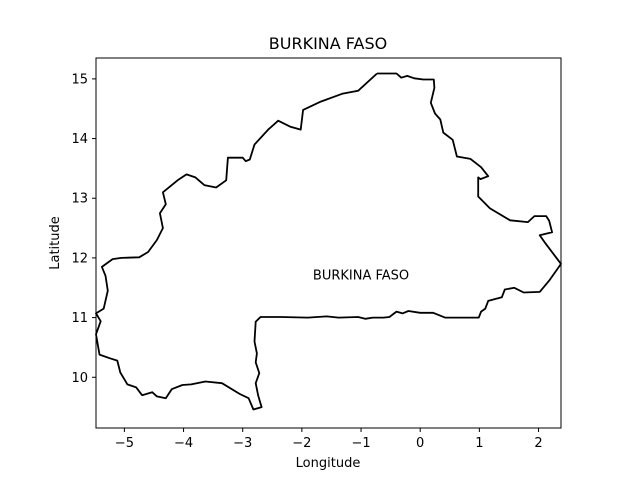 Image resolution: width=640 pixels, height=480 pixels. What do you see at coordinates (124, 443) in the screenshot?
I see `x-tick-label: −5` at bounding box center [124, 443].